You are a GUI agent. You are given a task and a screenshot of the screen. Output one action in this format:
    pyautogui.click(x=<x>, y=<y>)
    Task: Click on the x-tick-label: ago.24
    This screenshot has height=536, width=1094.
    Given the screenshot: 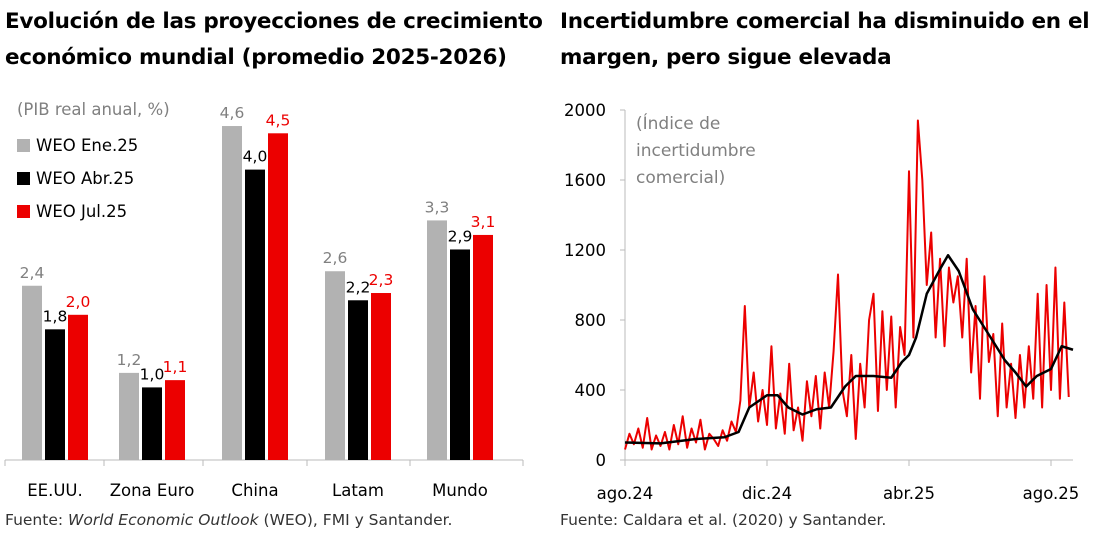 What is the action you would take?
    pyautogui.click(x=625, y=493)
    